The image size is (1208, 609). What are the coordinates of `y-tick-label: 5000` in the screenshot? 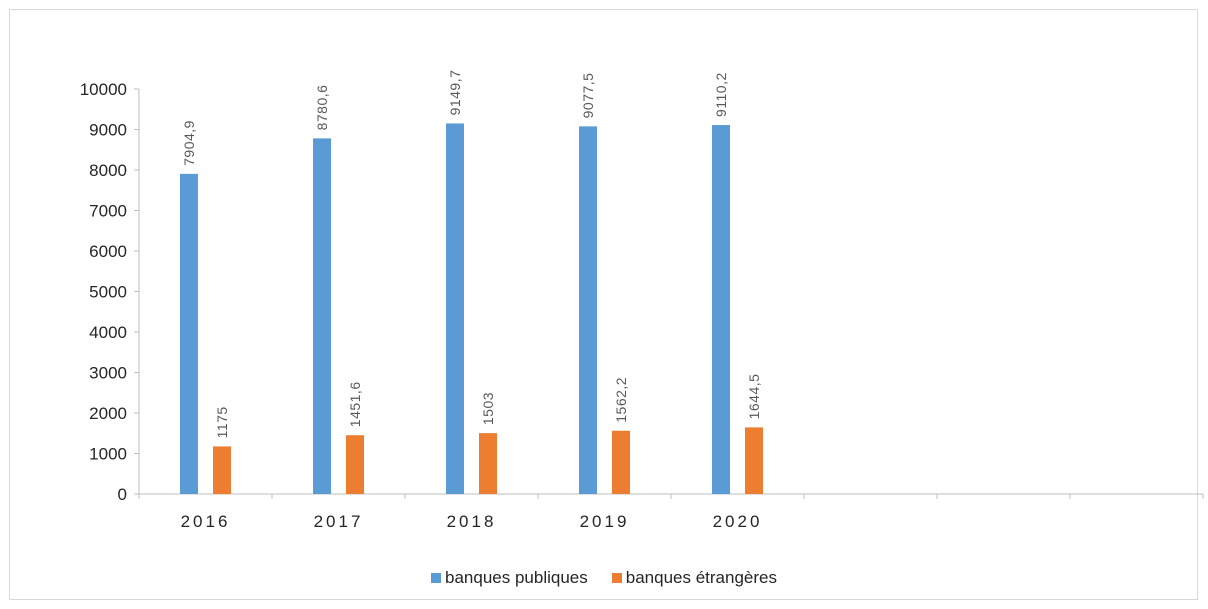 It's located at (108, 292).